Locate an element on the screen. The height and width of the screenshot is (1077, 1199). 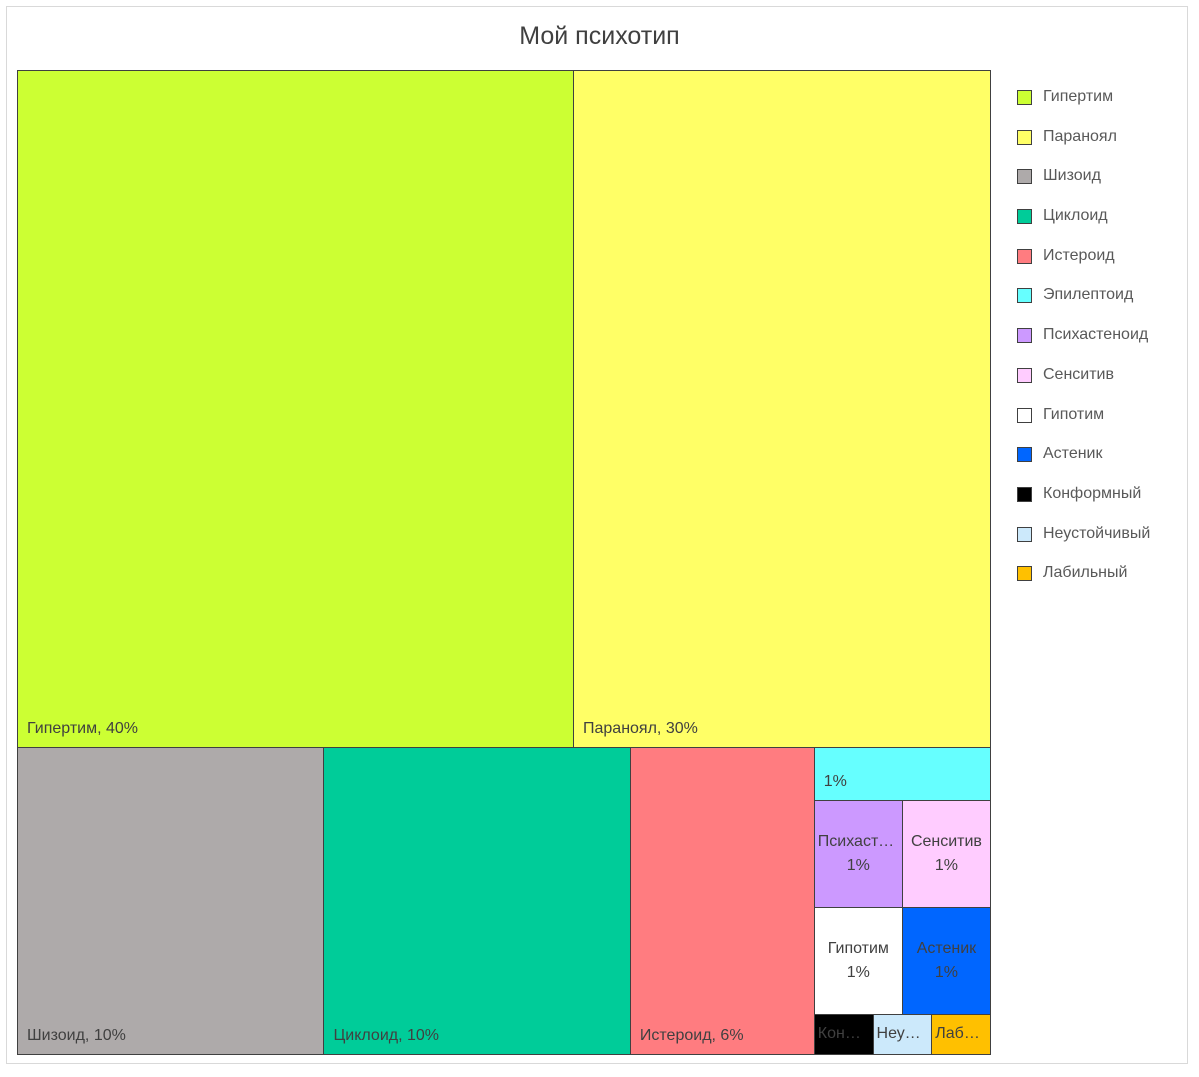
tile-name: Сенситив is located at coordinates (946, 842).